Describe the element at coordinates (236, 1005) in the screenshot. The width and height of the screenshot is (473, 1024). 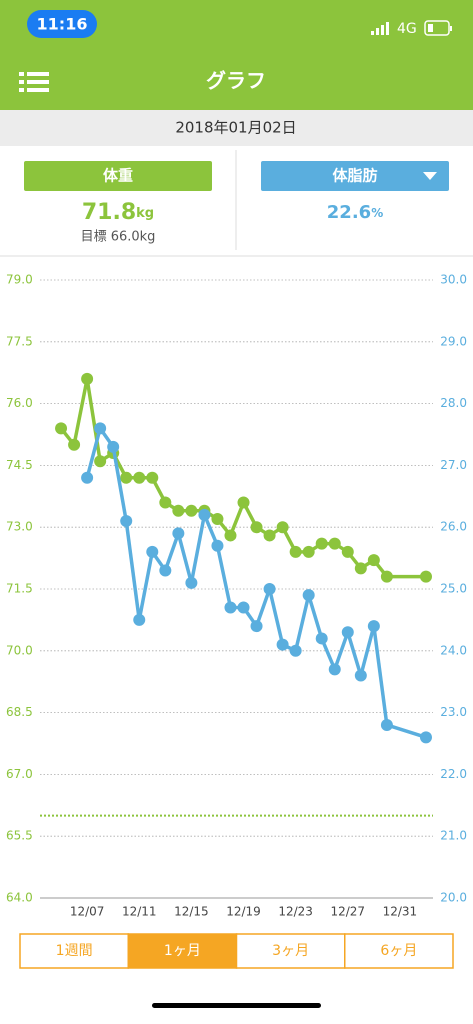
I see `home-indicator` at that location.